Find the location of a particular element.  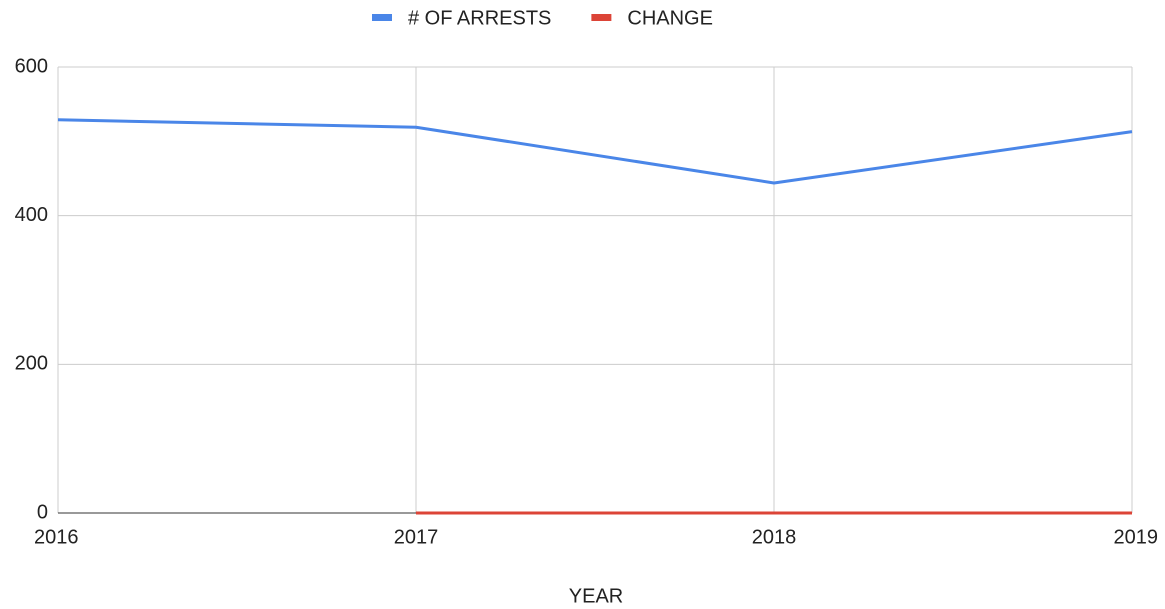

y-tick-label: 0 is located at coordinates (42, 512).